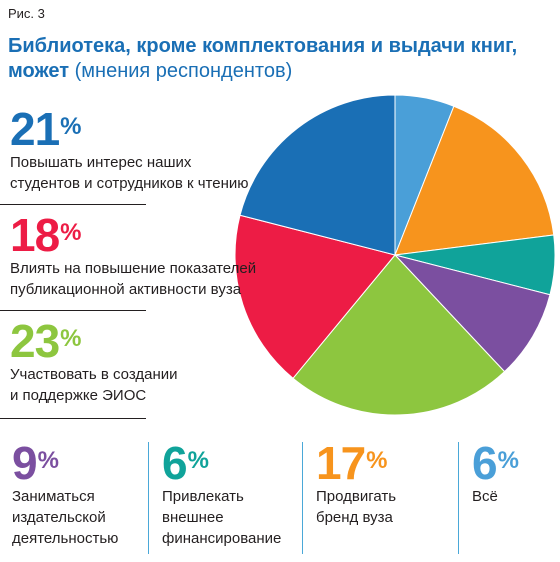 The height and width of the screenshot is (562, 560). Describe the element at coordinates (46, 235) in the screenshot. I see `stat-publication-value: 18%` at that location.